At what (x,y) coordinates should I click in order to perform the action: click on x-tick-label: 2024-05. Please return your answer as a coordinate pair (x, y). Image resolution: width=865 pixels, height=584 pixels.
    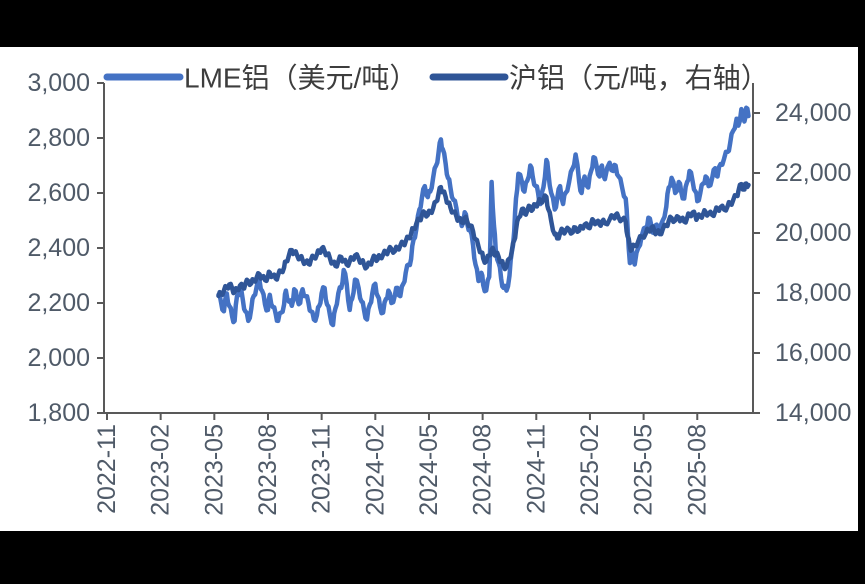
    Looking at the image, I should click on (429, 470).